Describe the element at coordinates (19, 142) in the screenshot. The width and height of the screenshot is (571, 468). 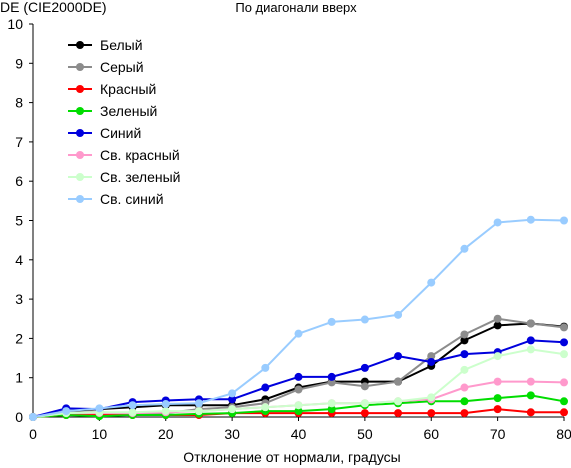
I see `y-tick-label: 7` at that location.